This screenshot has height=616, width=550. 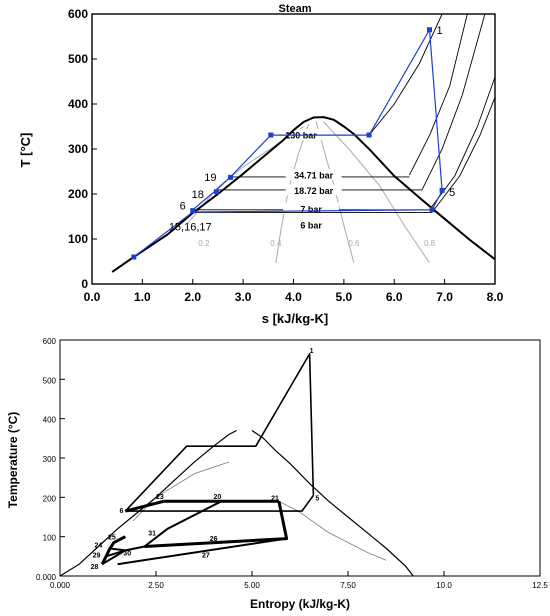 I want to click on state-label: 25, so click(x=112, y=538).